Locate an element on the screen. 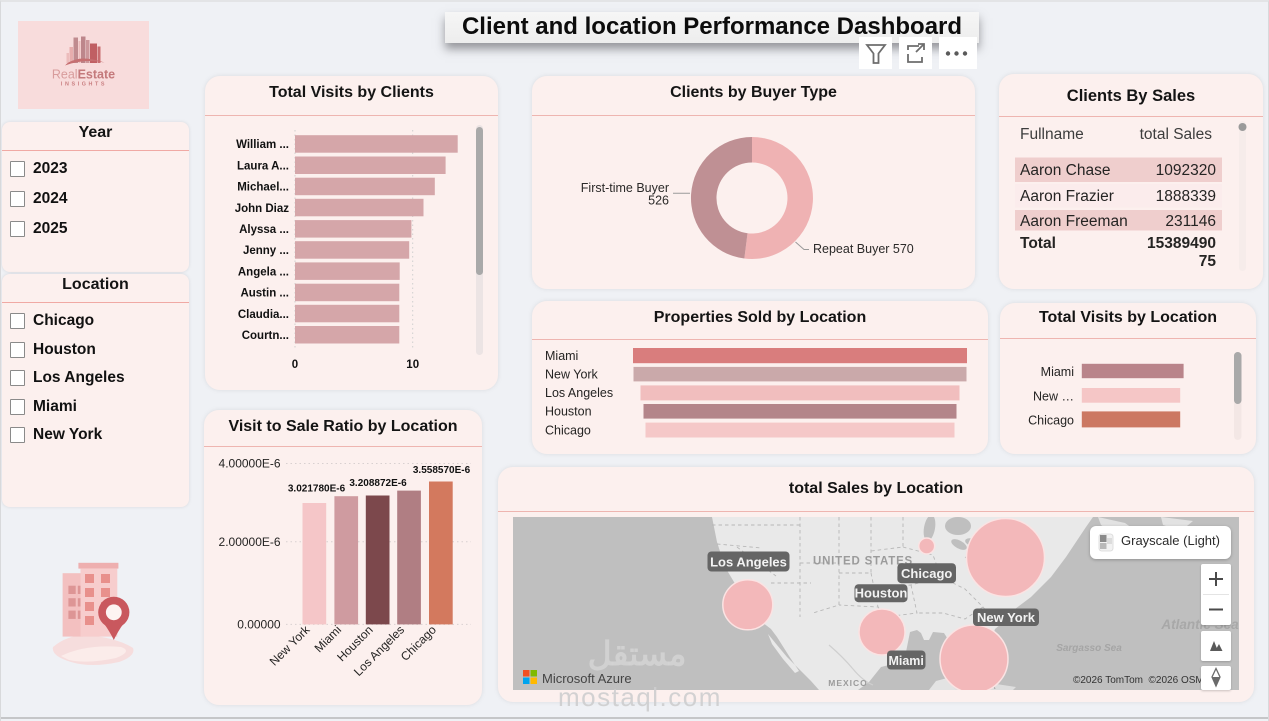  svg-text: Fullname is located at coordinates (1052, 134).